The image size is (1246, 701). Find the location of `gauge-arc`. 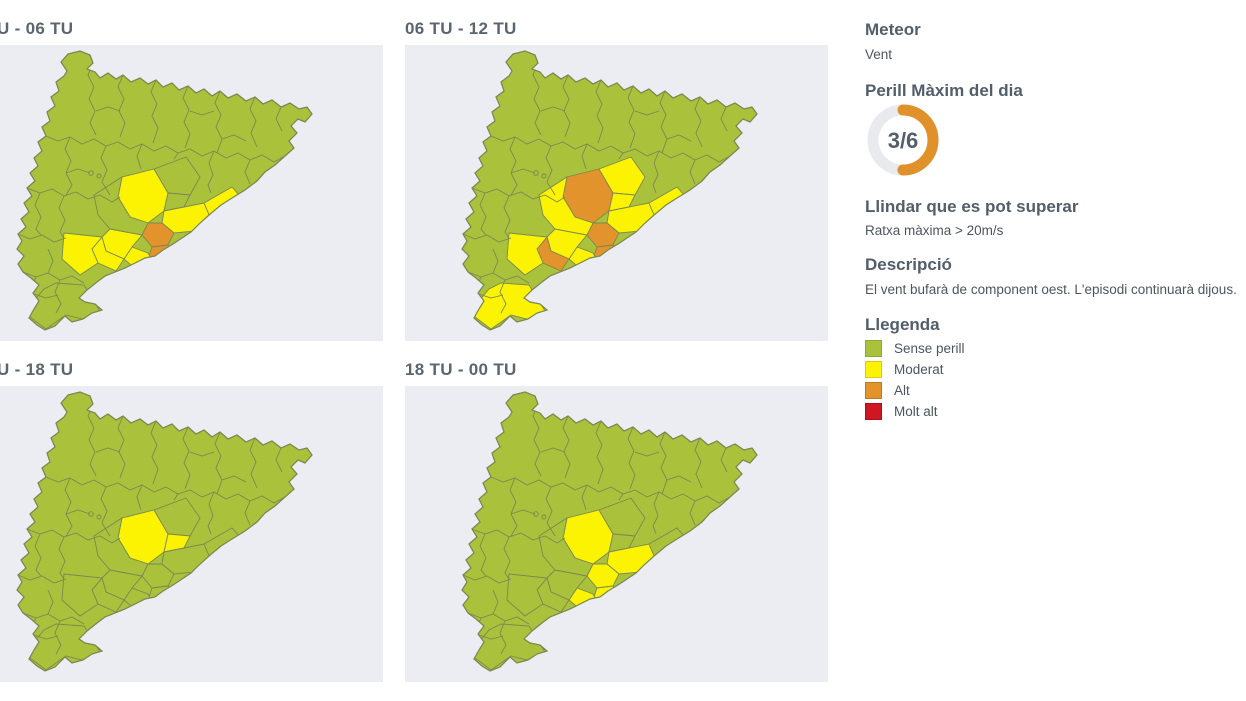

gauge-arc is located at coordinates (903, 140).